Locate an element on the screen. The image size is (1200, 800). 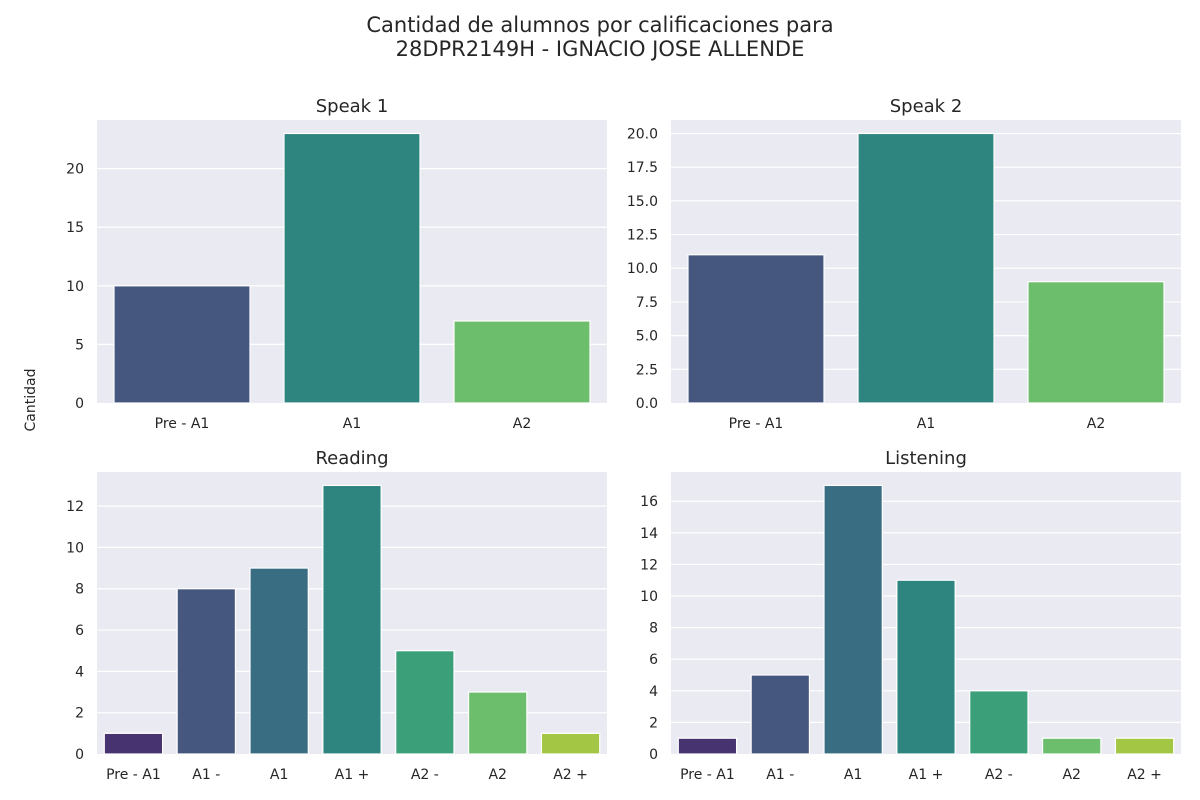
y-tick-label-listening: 2 is located at coordinates (653, 723).